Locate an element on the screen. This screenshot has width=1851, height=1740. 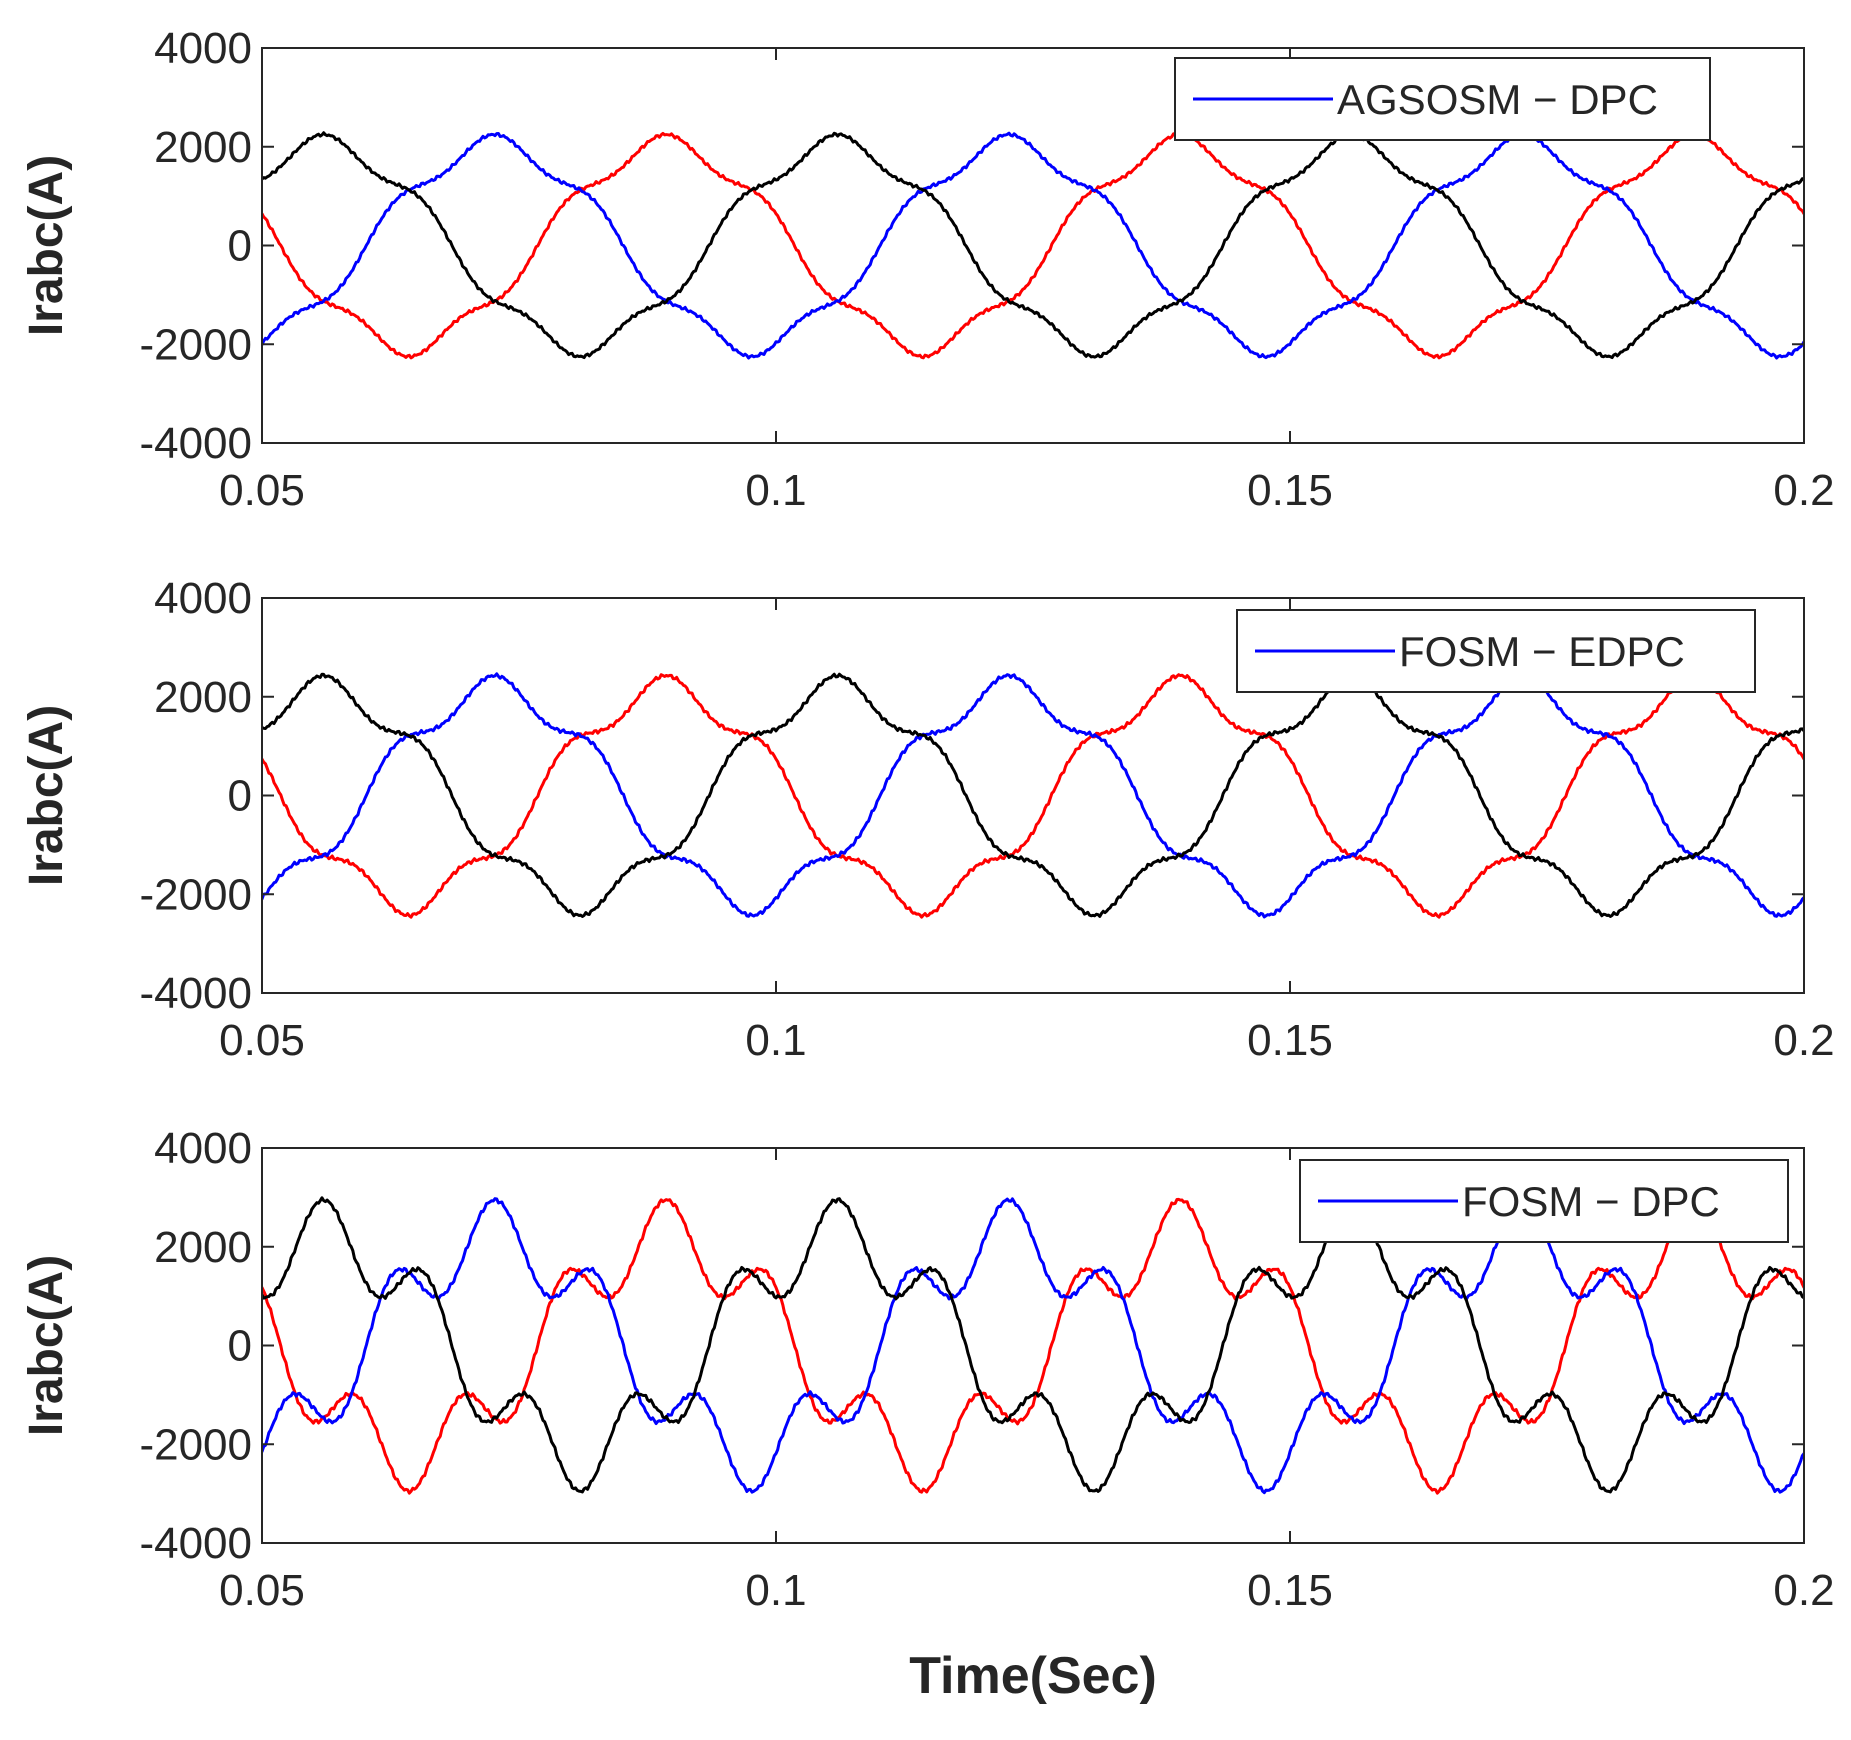
legend: FOSM − DPC is located at coordinates (1544, 1201).